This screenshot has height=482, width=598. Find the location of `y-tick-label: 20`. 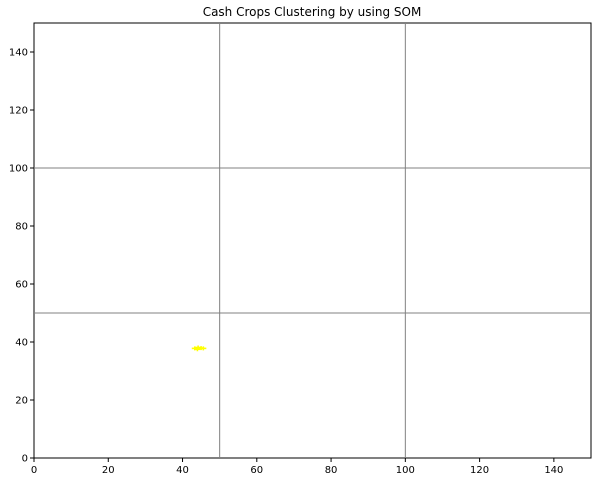

y-tick-label: 20 is located at coordinates (21, 401).